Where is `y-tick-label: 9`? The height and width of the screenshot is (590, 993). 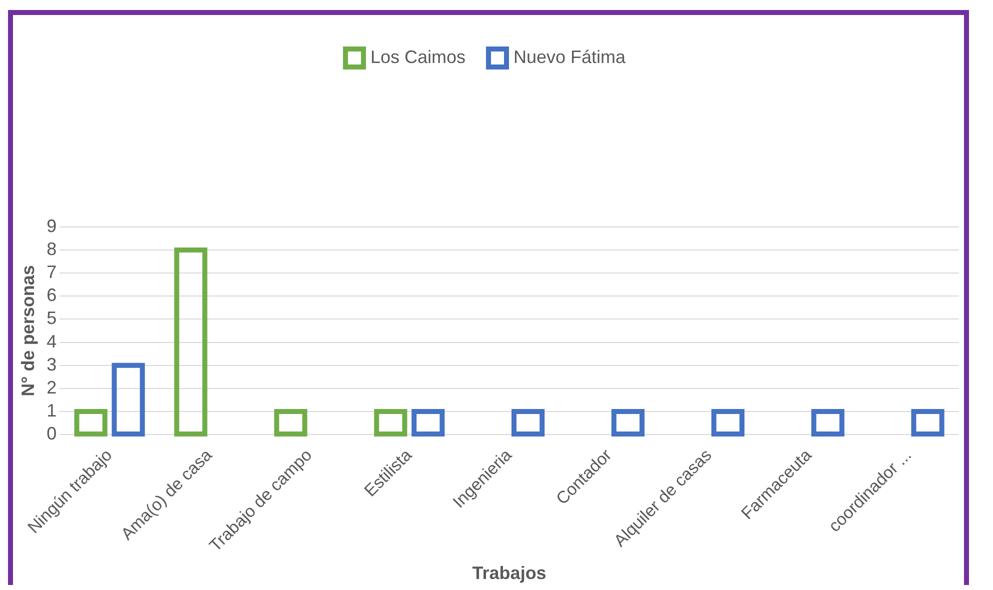 y-tick-label: 9 is located at coordinates (51, 226).